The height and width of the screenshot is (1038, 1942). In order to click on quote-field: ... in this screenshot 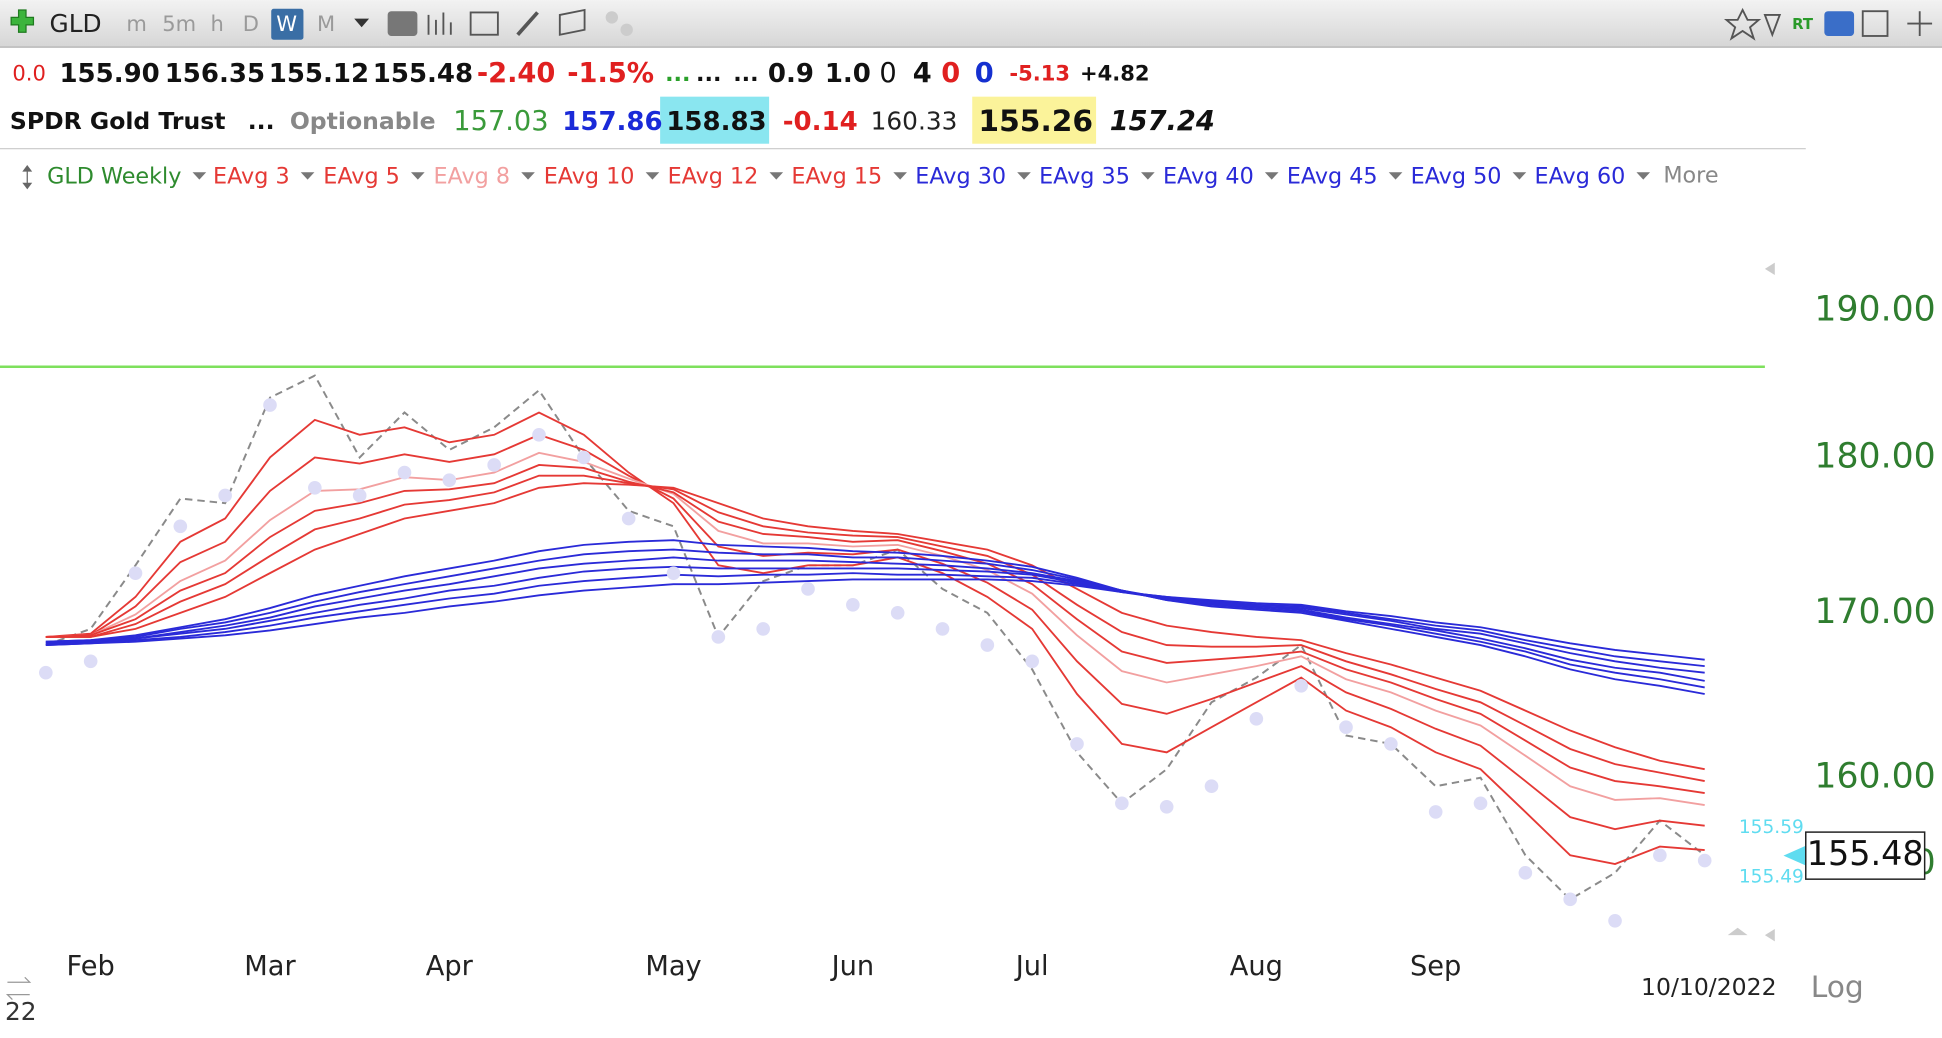, I will do `click(677, 74)`.